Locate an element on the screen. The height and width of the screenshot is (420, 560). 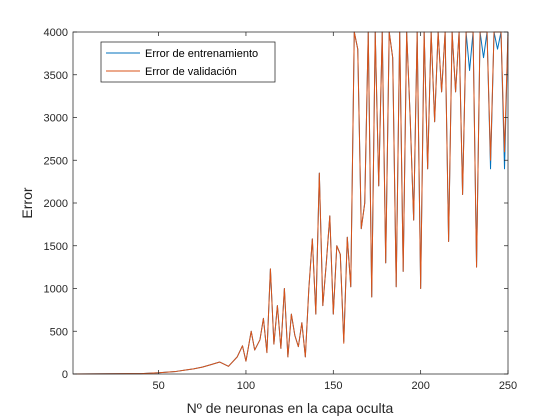
legend-label-training: Error de entrenamiento is located at coordinates (201, 54).